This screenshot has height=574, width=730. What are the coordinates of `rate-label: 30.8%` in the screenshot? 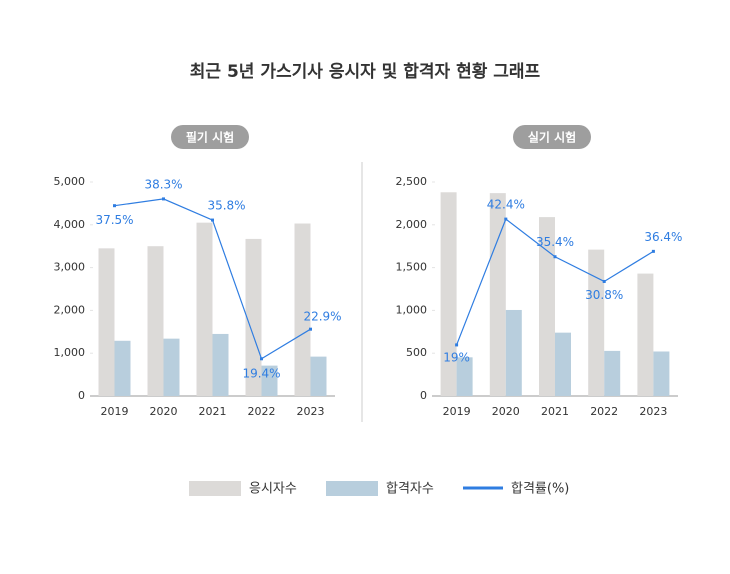 It's located at (604, 295).